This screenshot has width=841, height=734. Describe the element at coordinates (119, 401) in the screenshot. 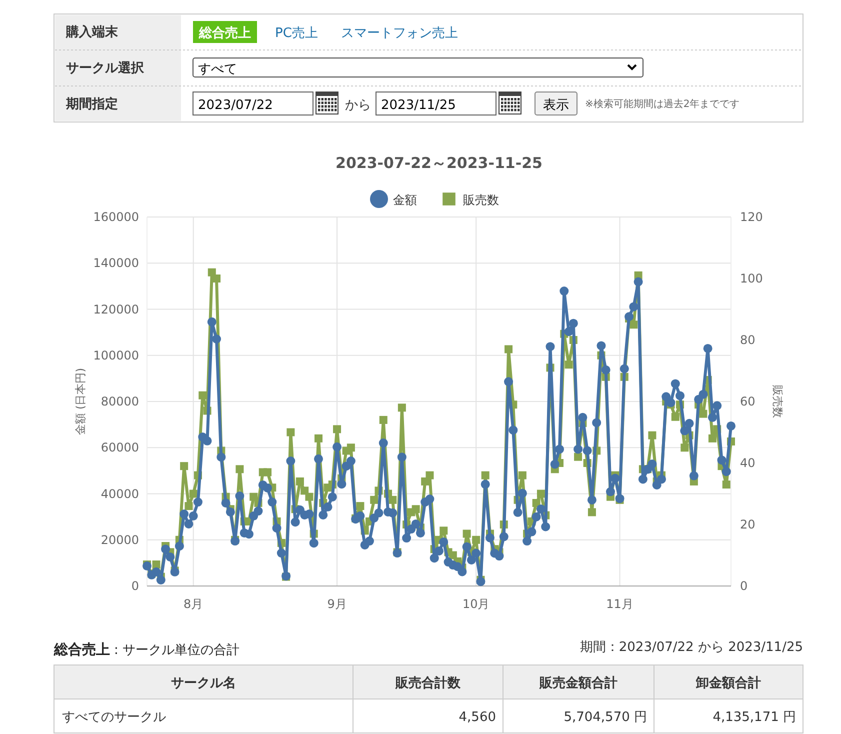

I see `y-tick-label: 80000` at that location.